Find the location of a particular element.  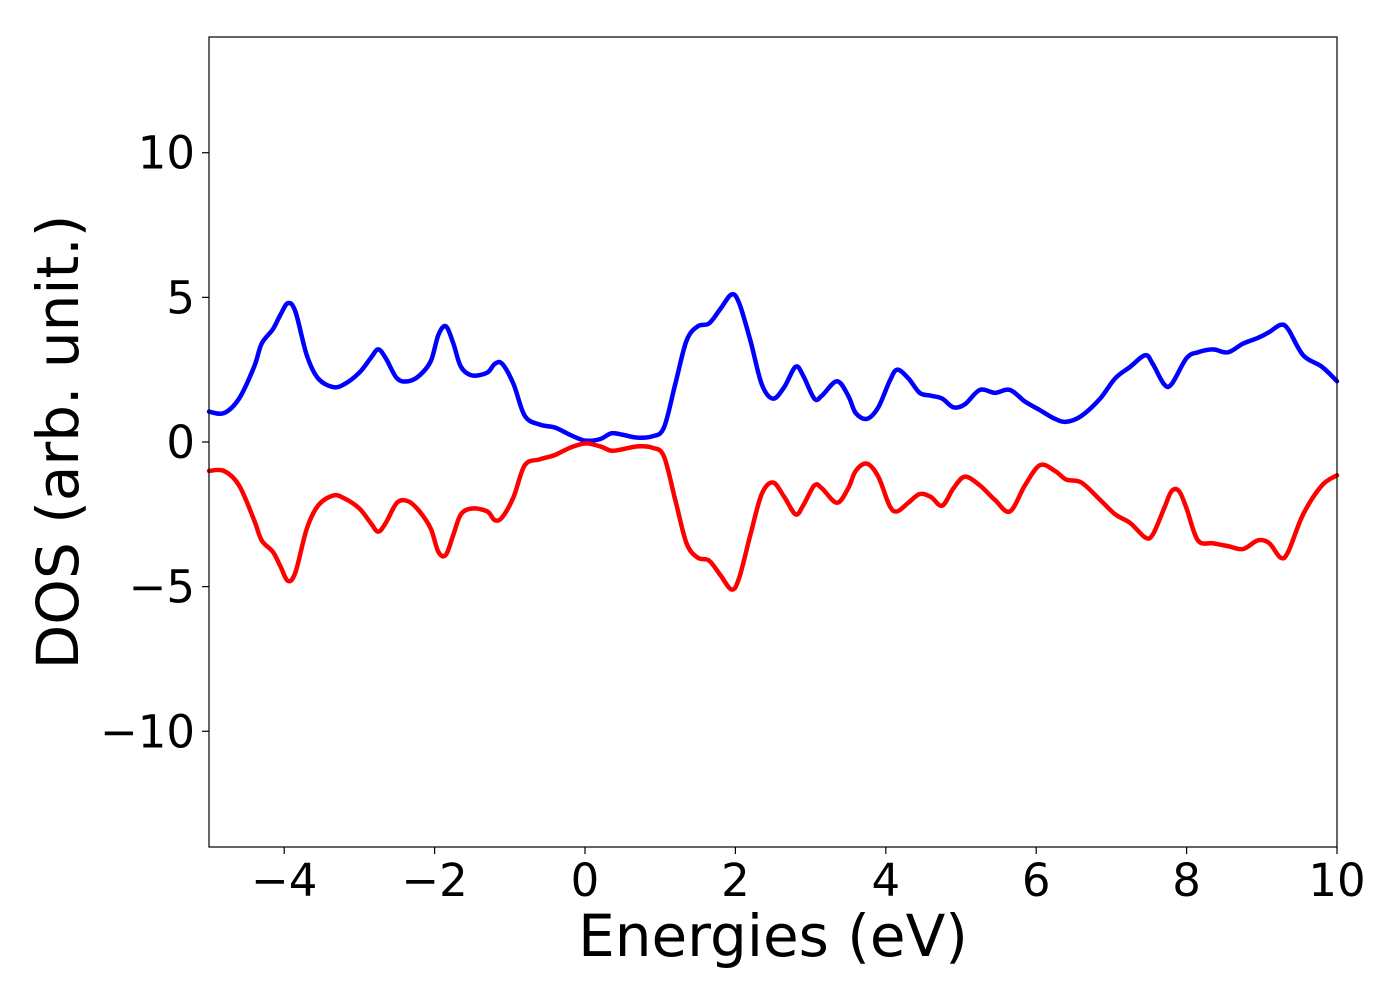

x-tick-label: 10 is located at coordinates (1336, 880).